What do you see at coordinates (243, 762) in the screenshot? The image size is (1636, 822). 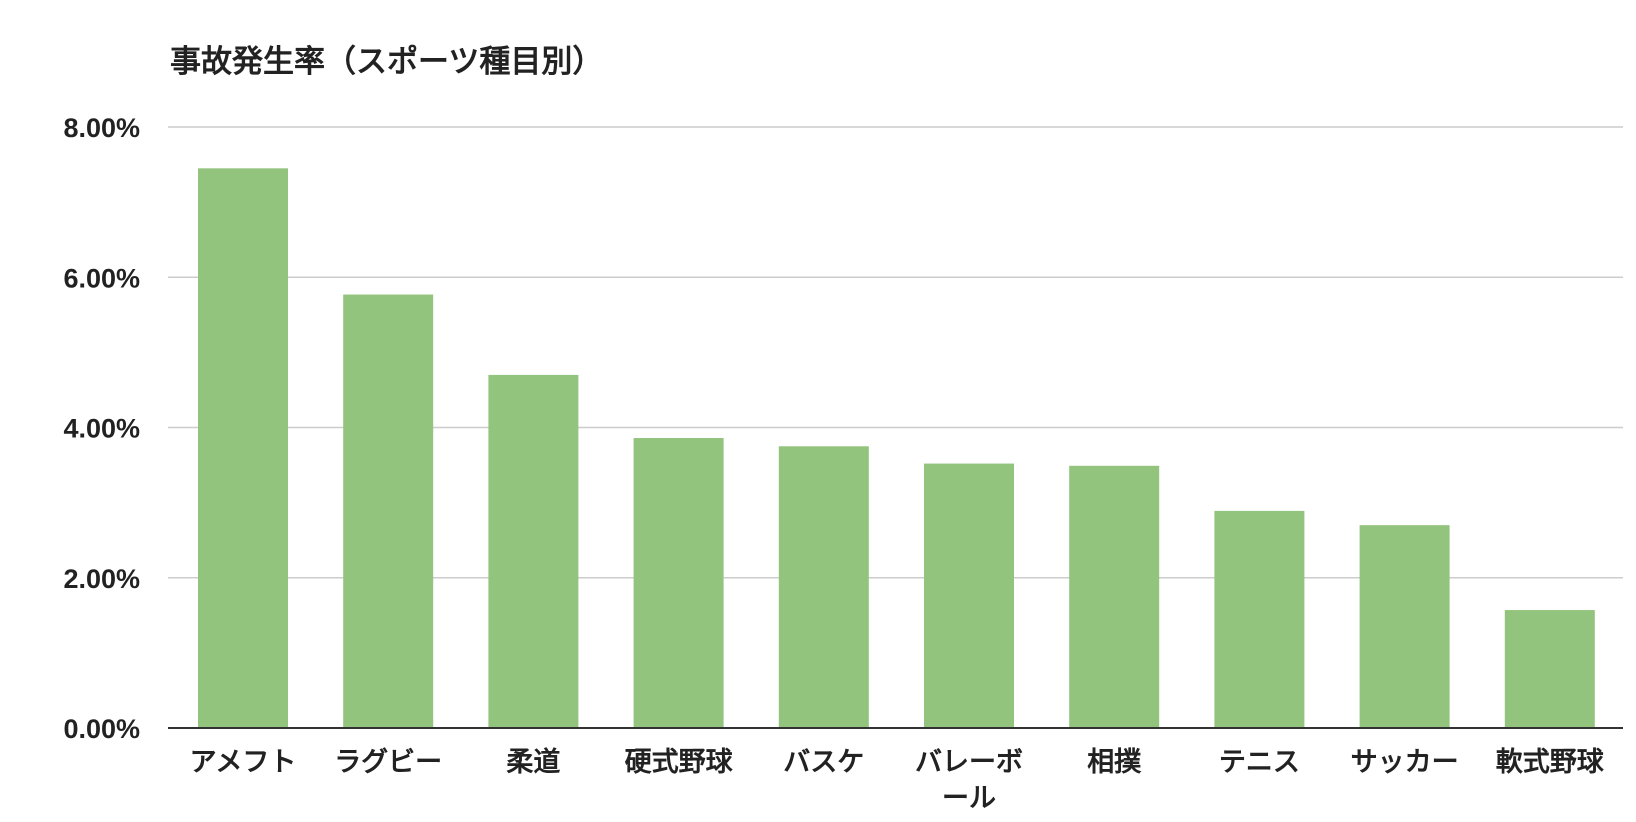 I see `x-tick-label: アメフト` at bounding box center [243, 762].